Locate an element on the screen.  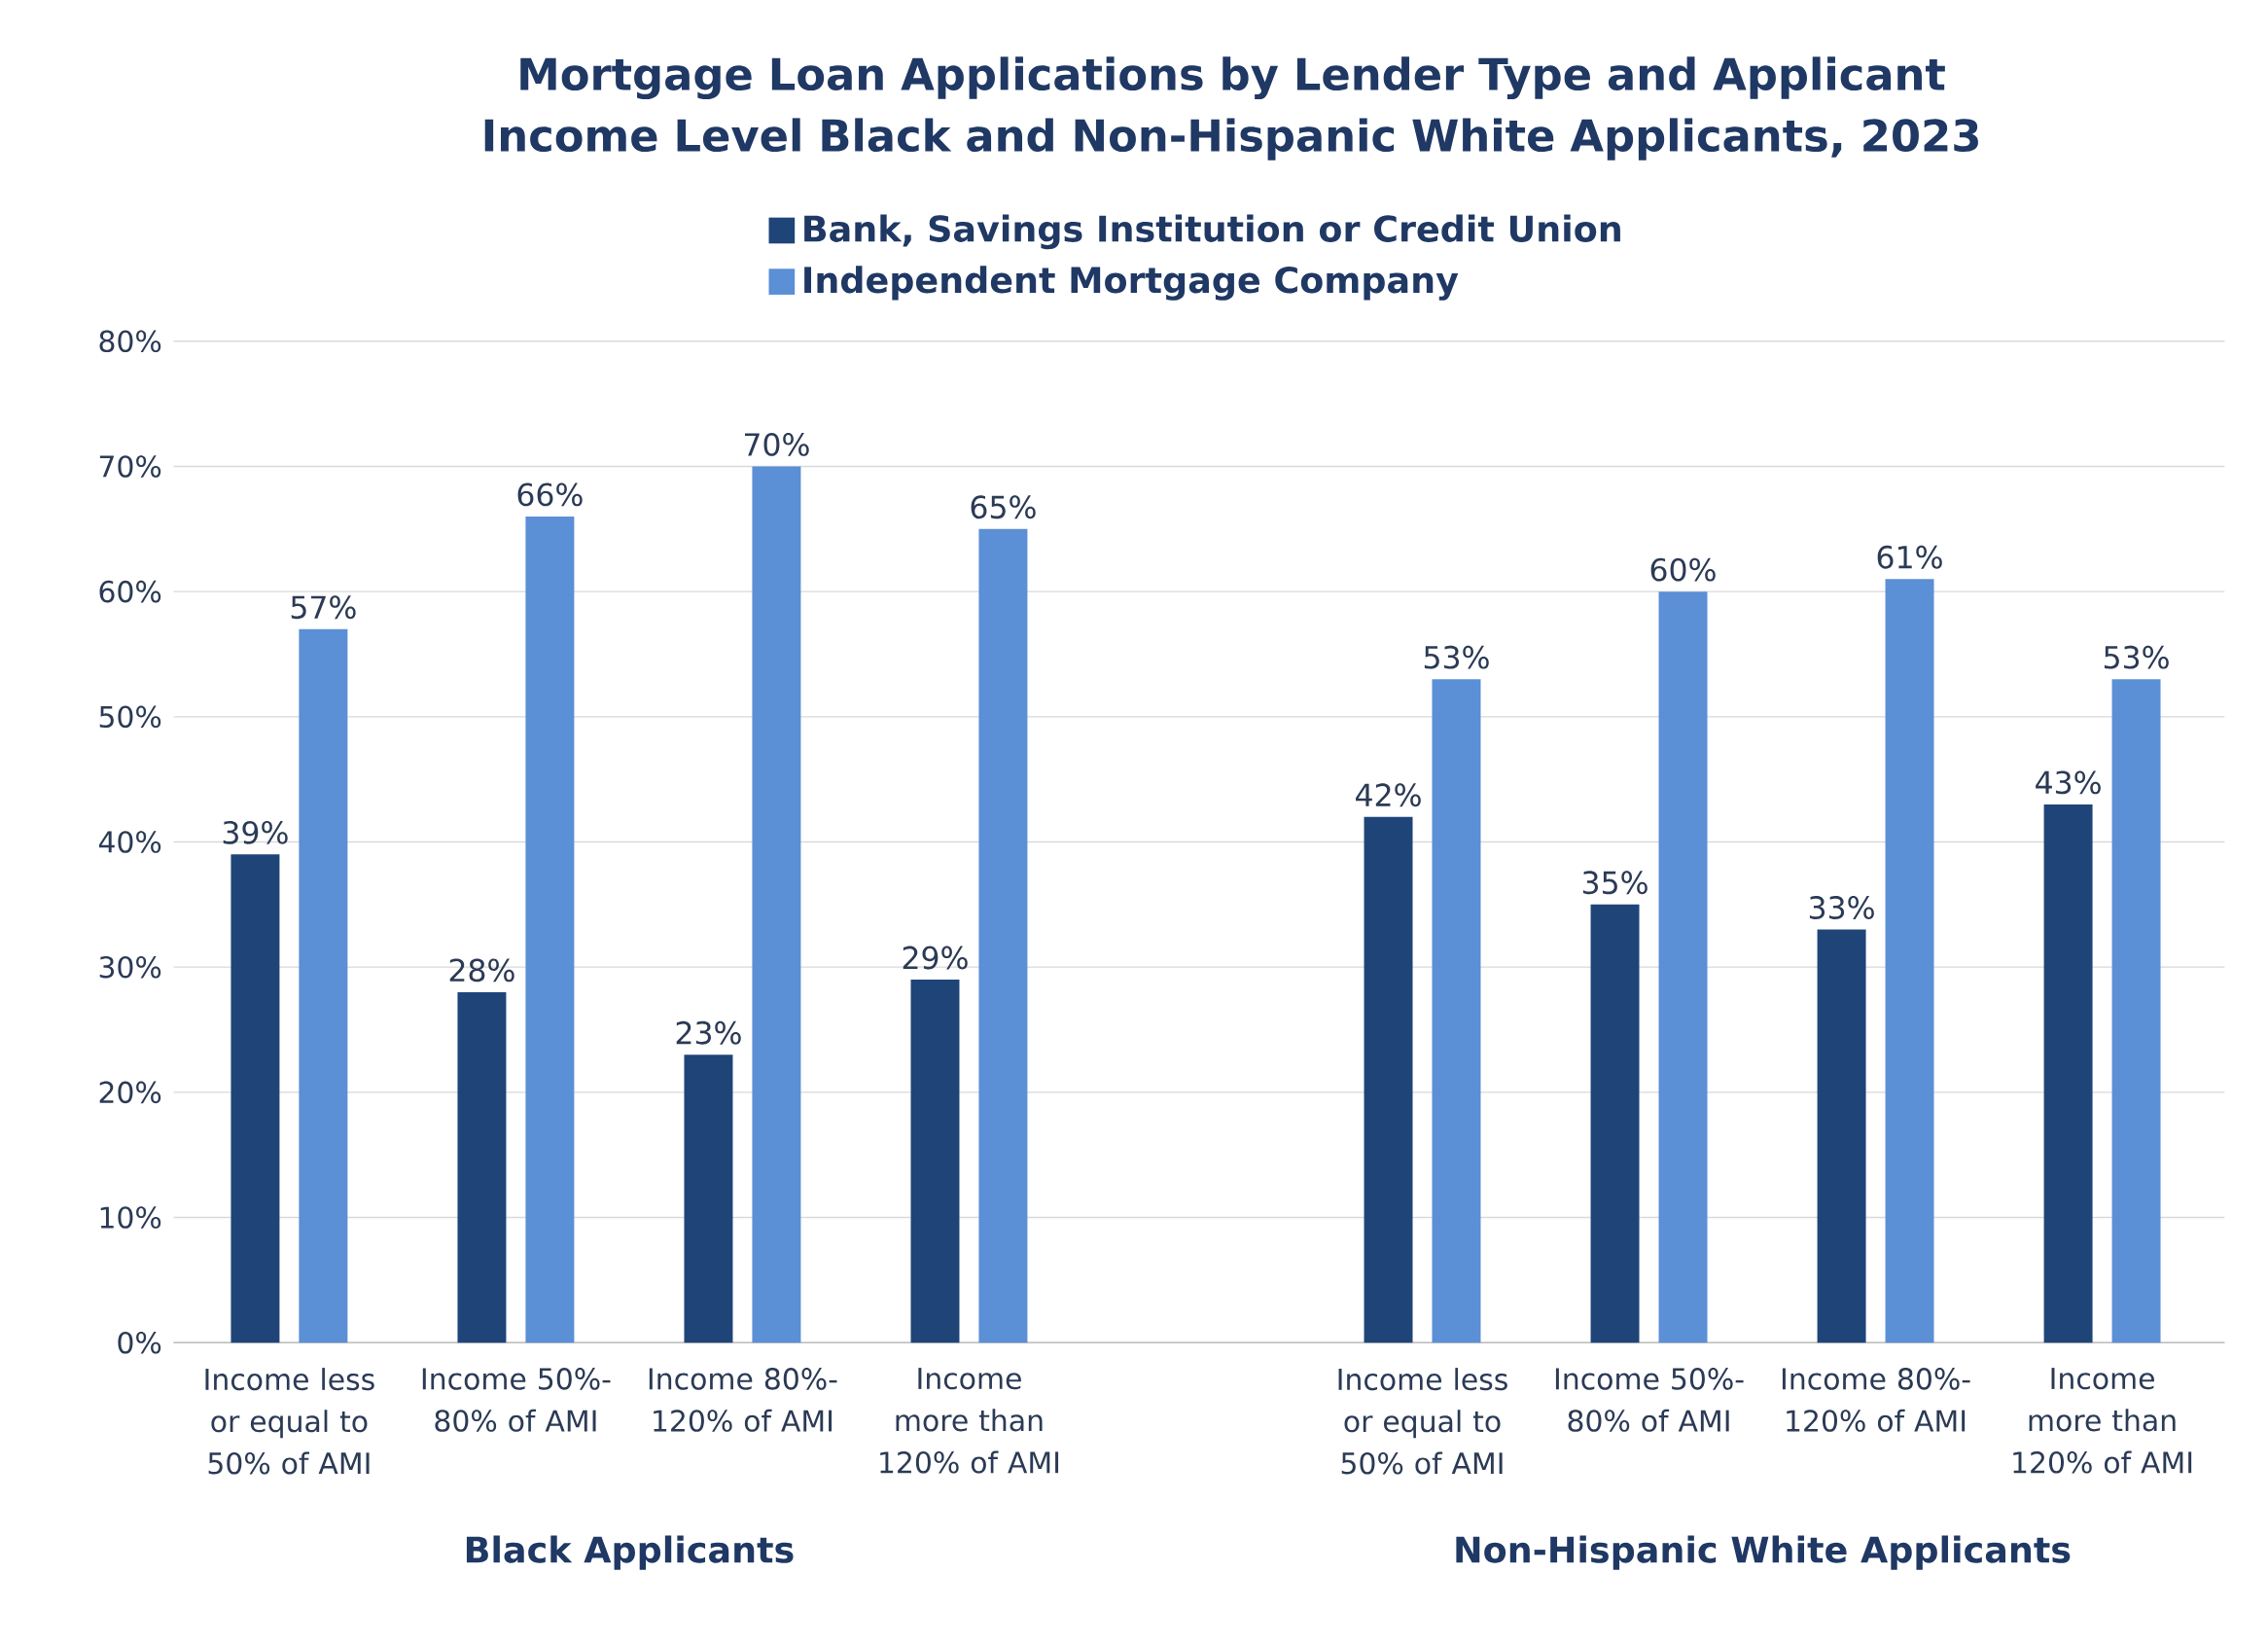
data-label: 39% is located at coordinates (255, 832).